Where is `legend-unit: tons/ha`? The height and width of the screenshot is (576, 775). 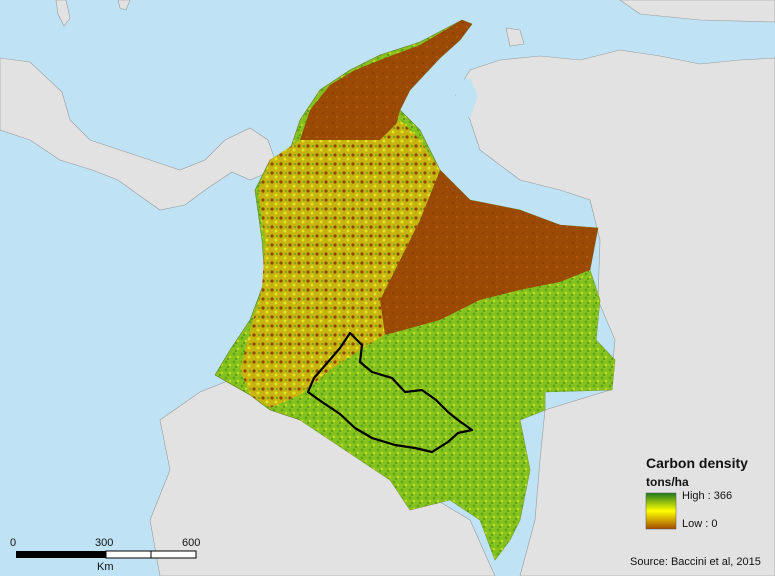
legend-unit: tons/ha is located at coordinates (667, 482).